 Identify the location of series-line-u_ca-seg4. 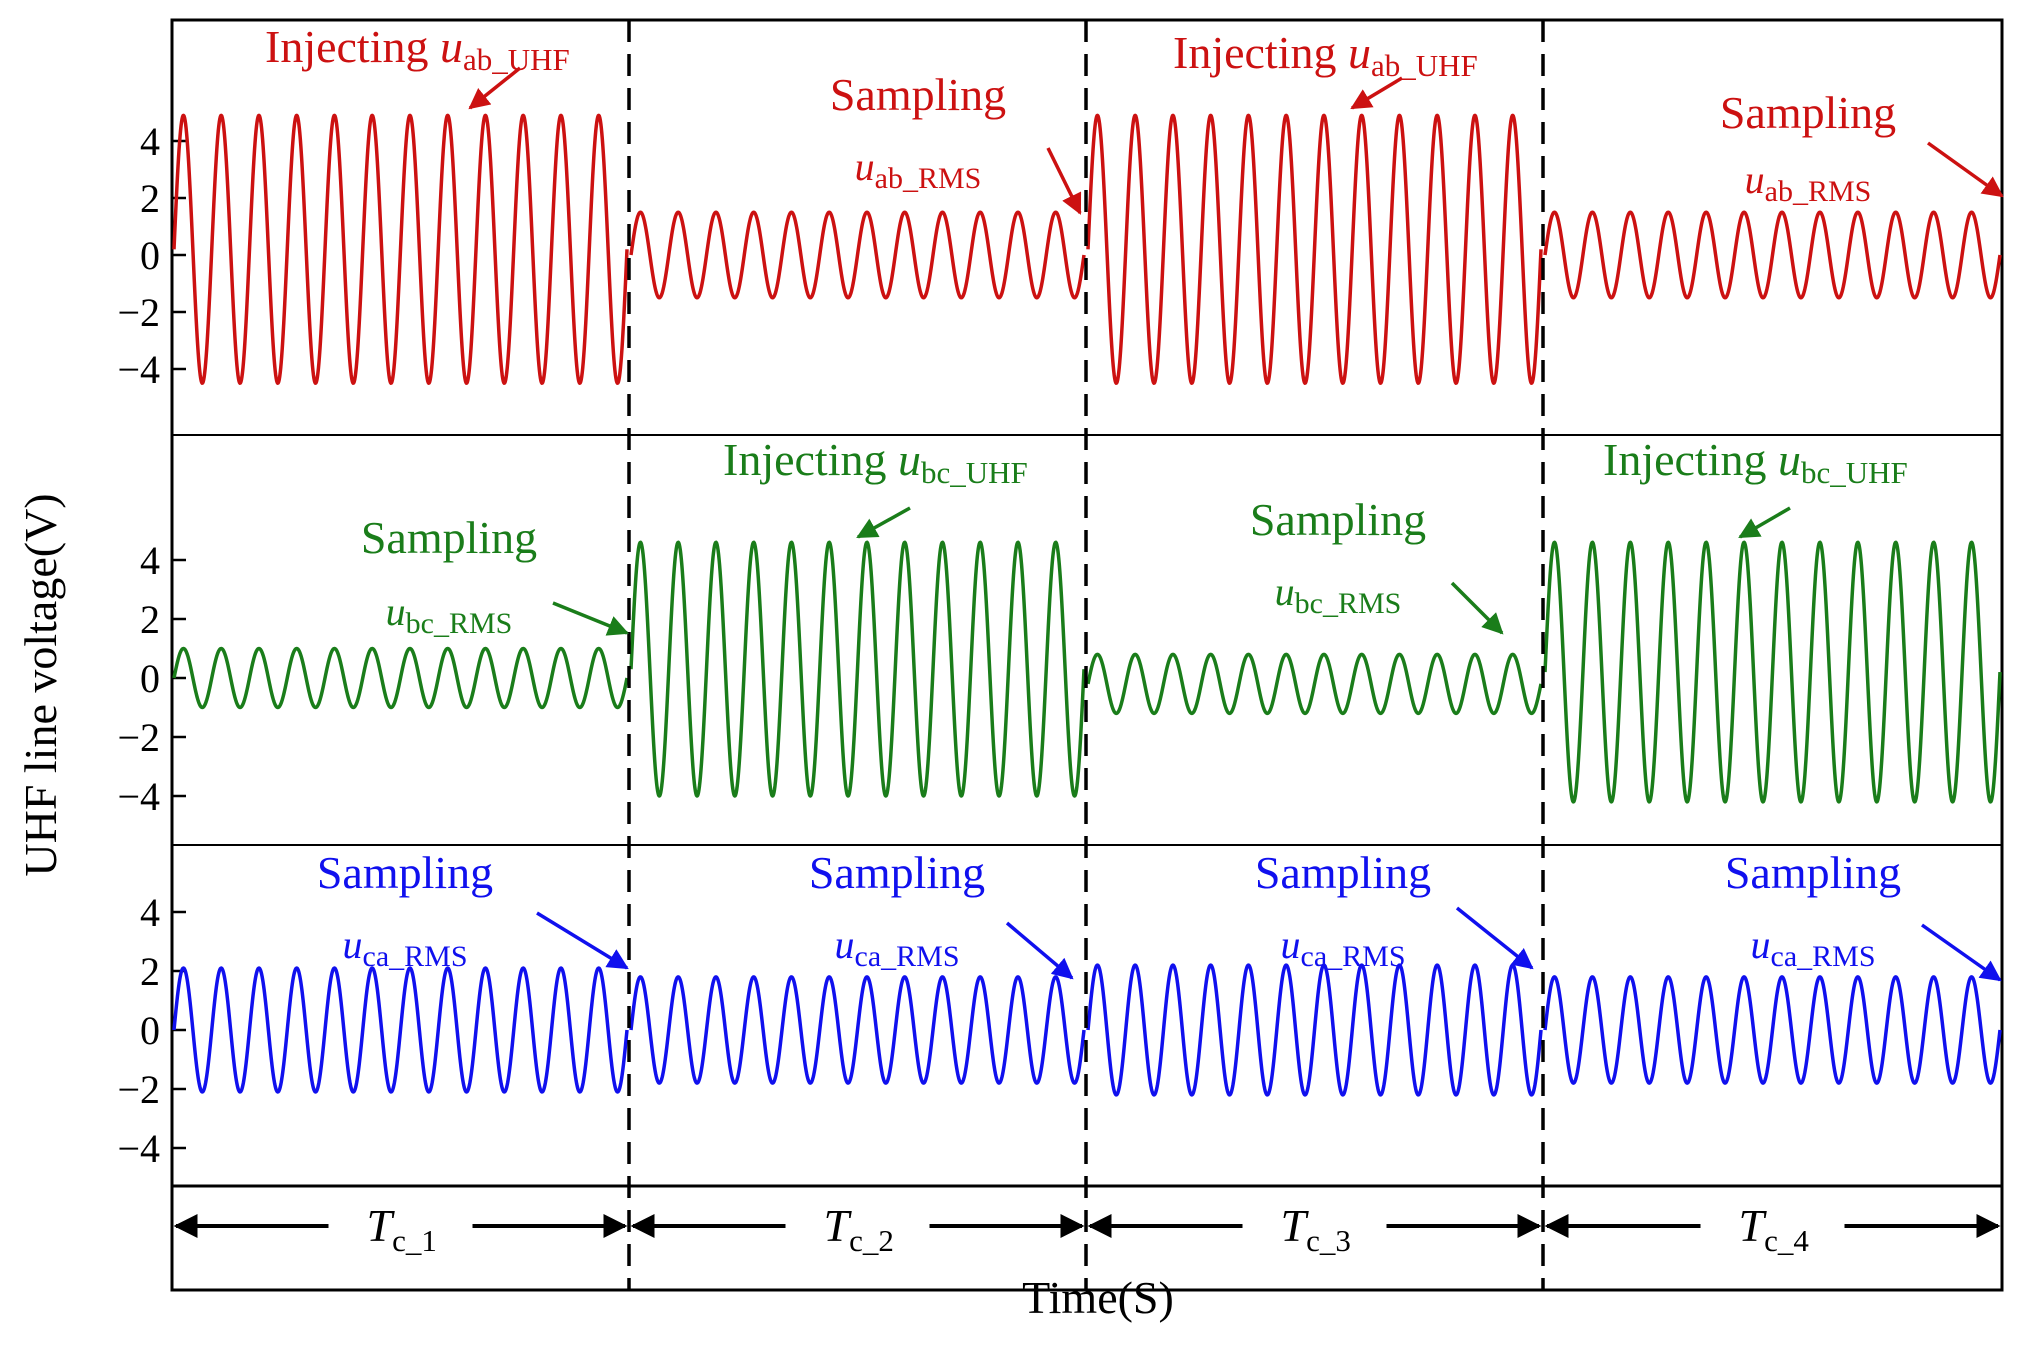
(1772, 1030).